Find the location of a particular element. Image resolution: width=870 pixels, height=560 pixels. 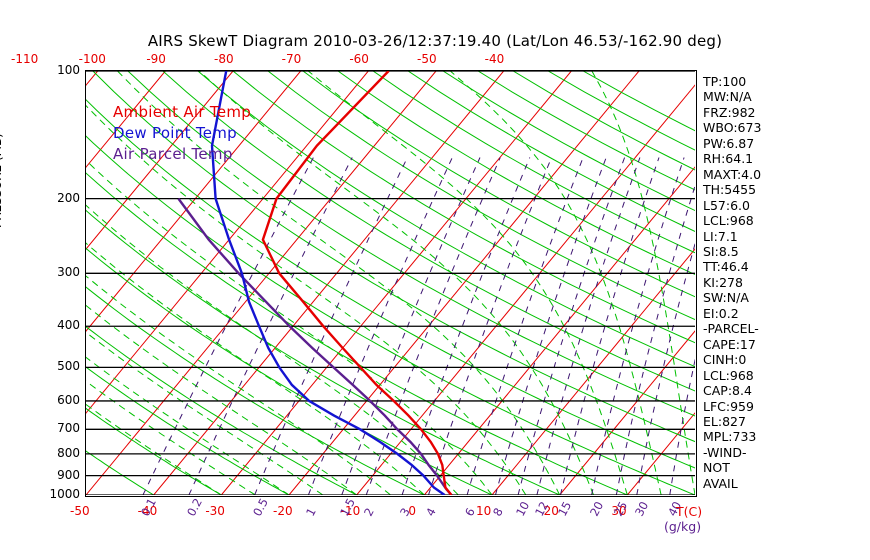

sounding-index-item: AVAIL is located at coordinates (720, 483).